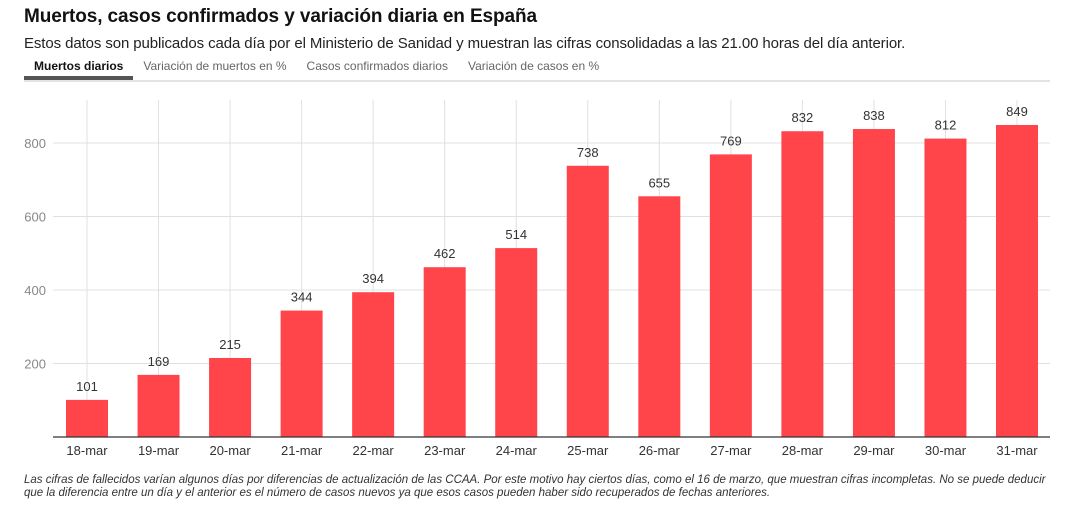 This screenshot has height=520, width=1080. Describe the element at coordinates (87, 450) in the screenshot. I see `x-tick-label: 18-mar` at that location.